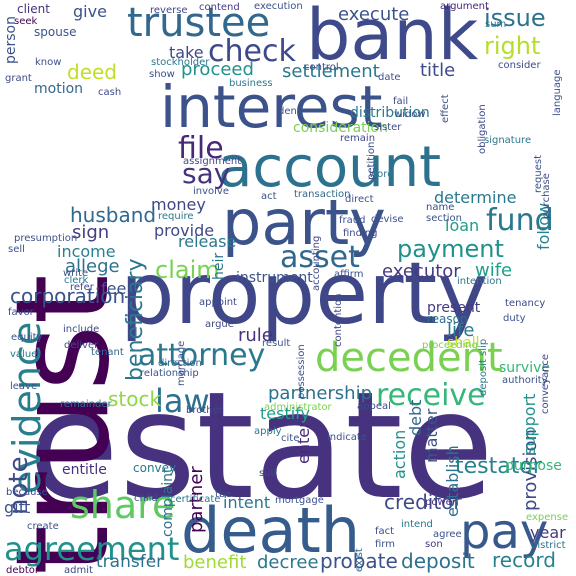 The height and width of the screenshot is (576, 576). What do you see at coordinates (202, 355) in the screenshot?
I see `word-attorney: attorney` at bounding box center [202, 355].